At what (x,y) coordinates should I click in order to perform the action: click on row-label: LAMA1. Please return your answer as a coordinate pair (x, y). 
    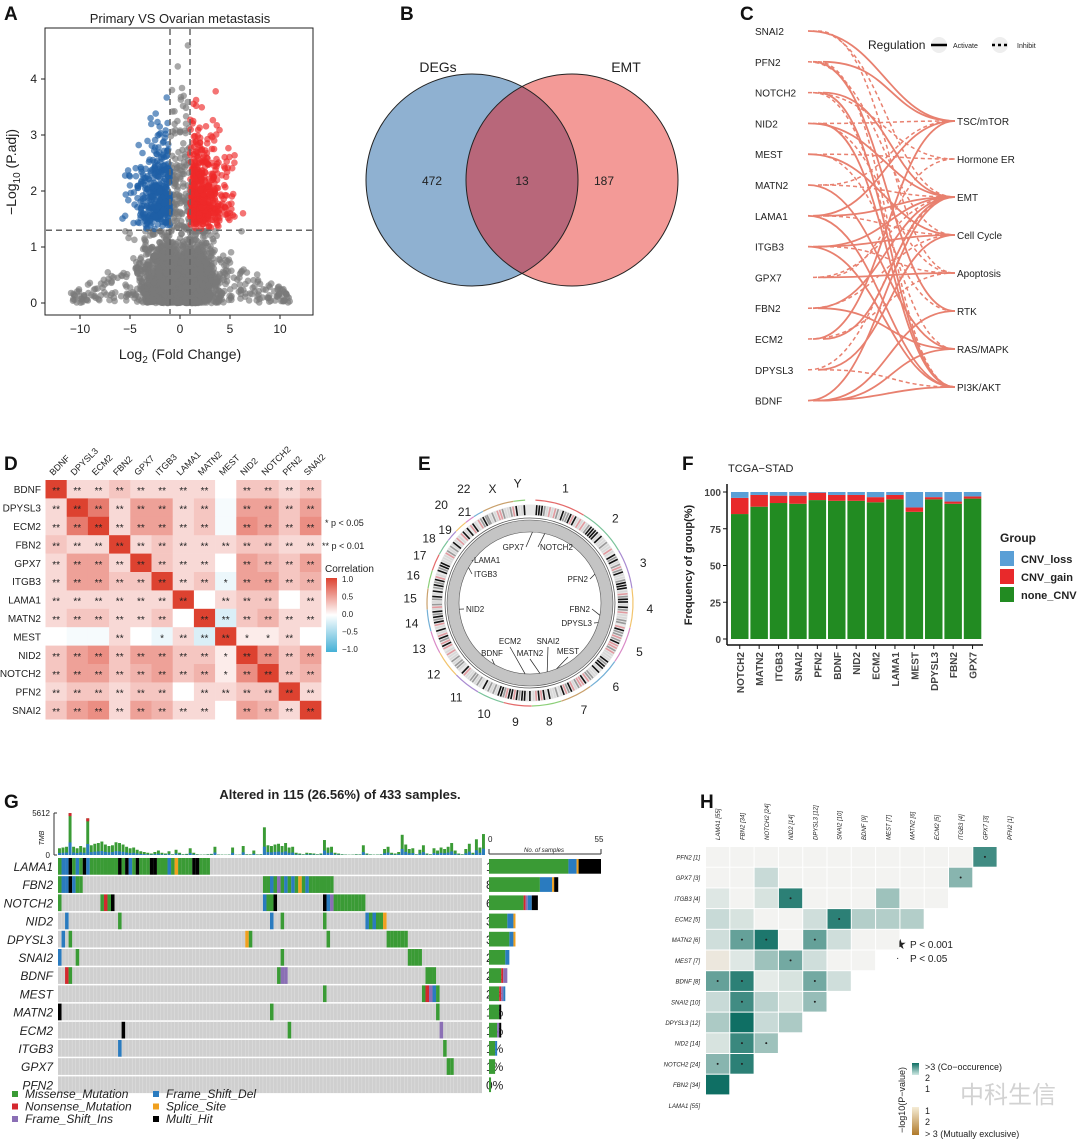
    Looking at the image, I should click on (24, 601).